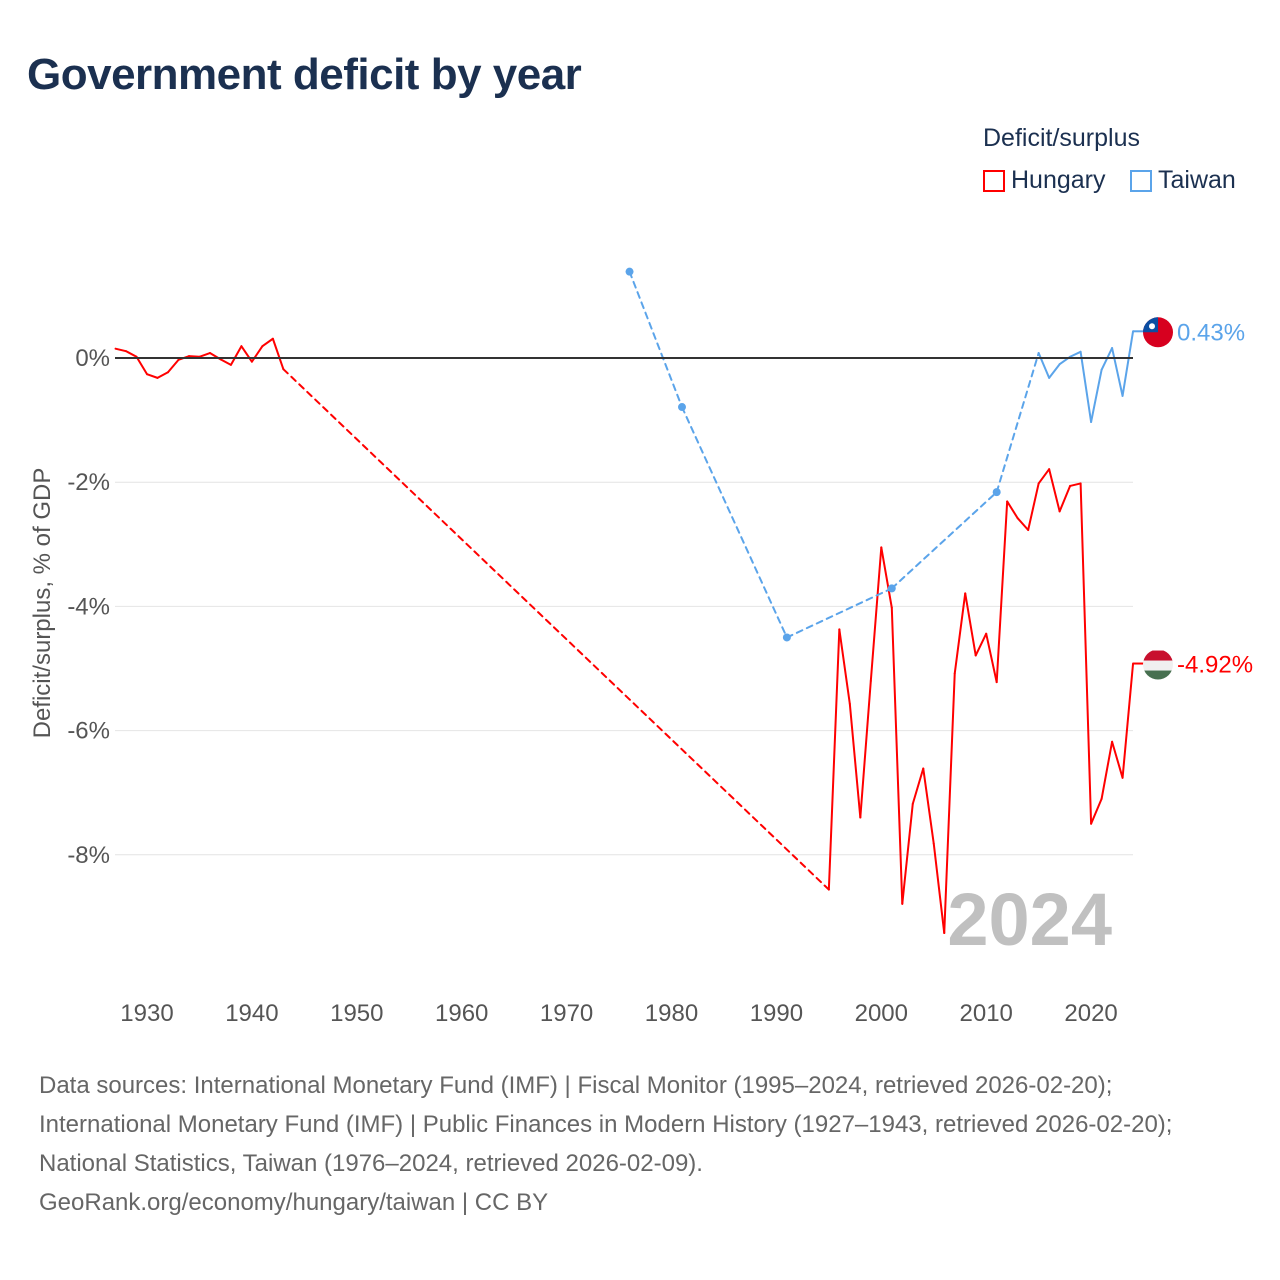  Describe the element at coordinates (146, 1013) in the screenshot. I see `x-tick-label: 1930` at that location.